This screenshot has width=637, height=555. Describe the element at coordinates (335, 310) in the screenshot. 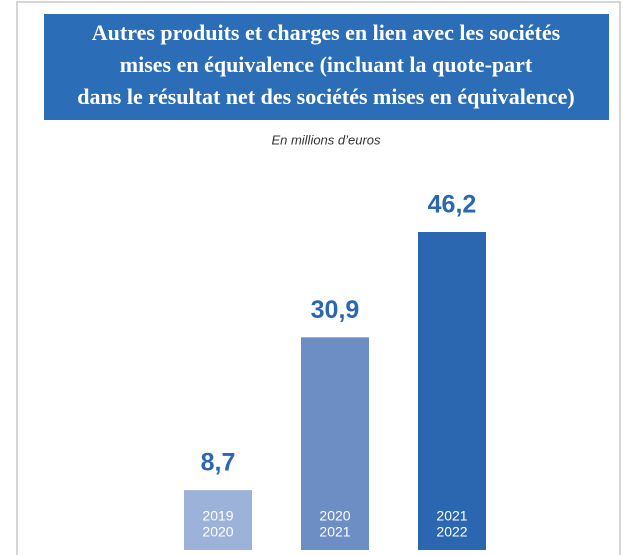

I see `value-label: 30,9` at that location.